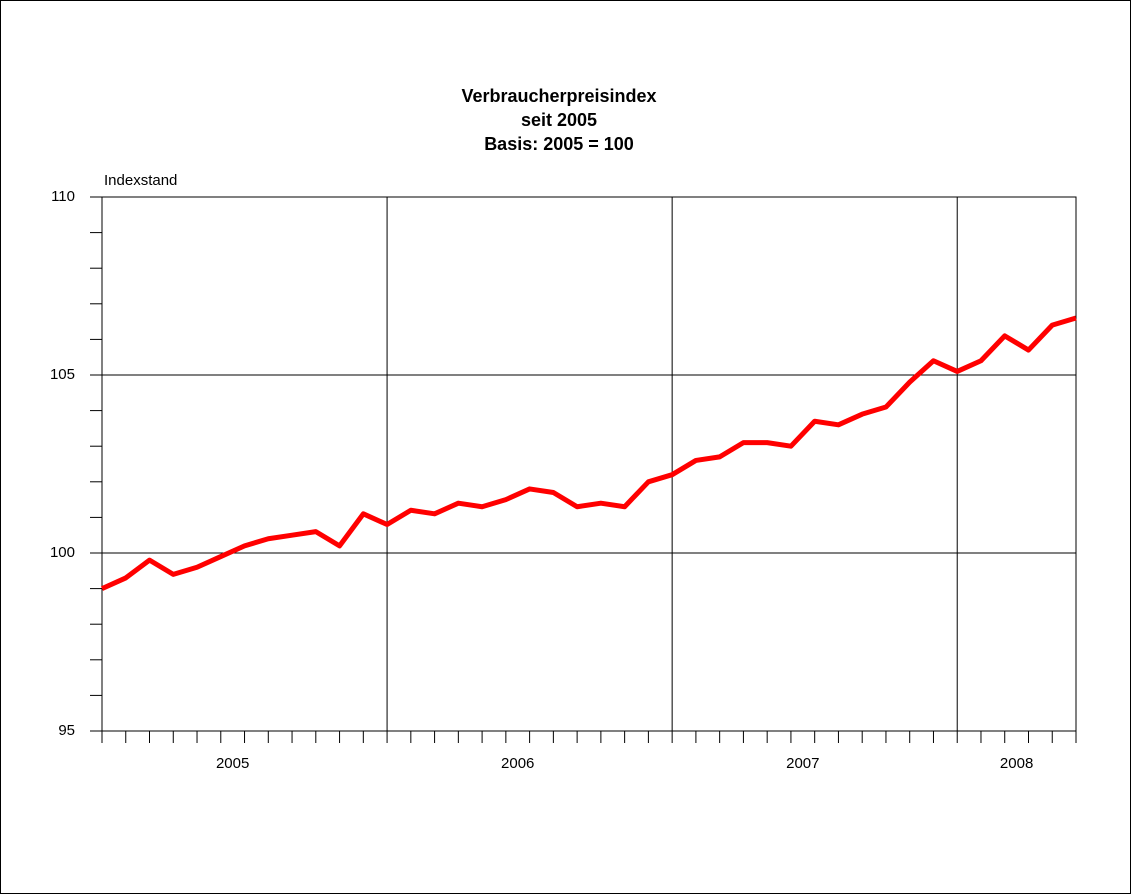 Image resolution: width=1131 pixels, height=894 pixels. I want to click on y-tick-label: 95, so click(66, 730).